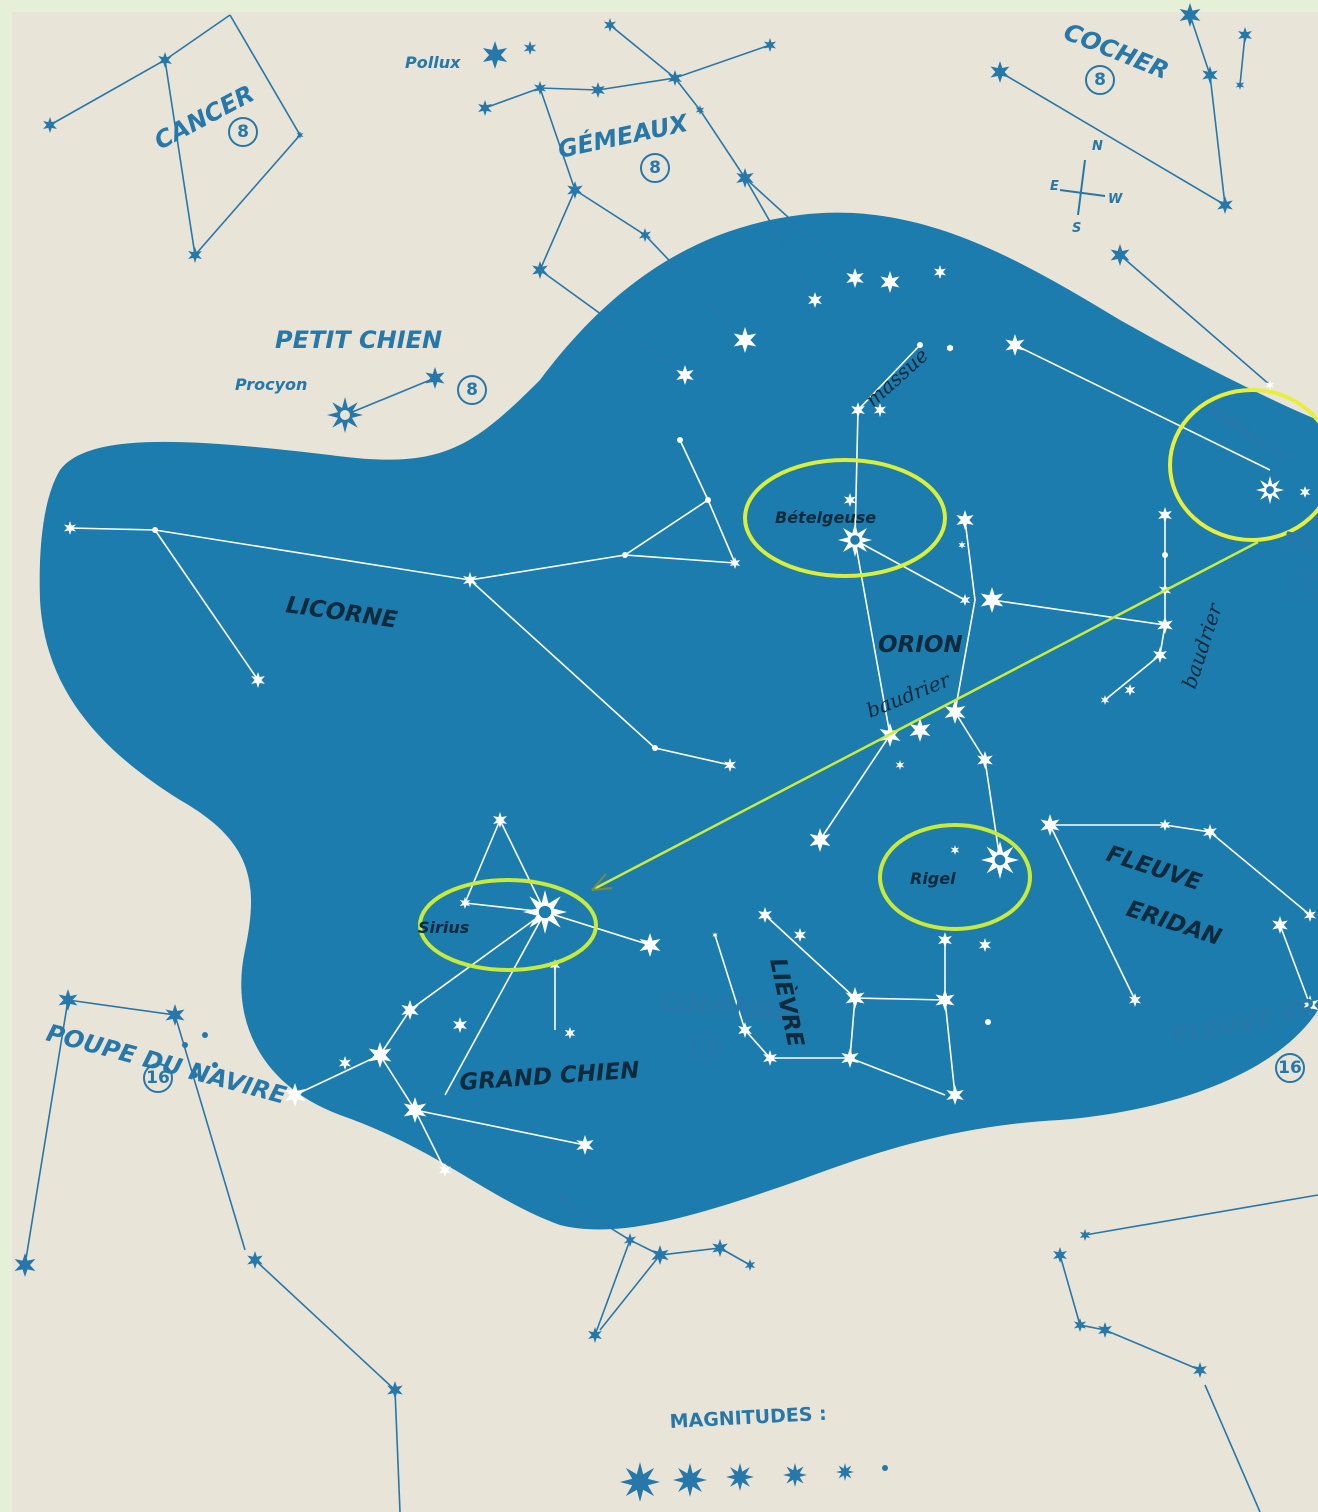 The height and width of the screenshot is (1512, 1318). I want to click on compass-axis, so click(1081, 187).